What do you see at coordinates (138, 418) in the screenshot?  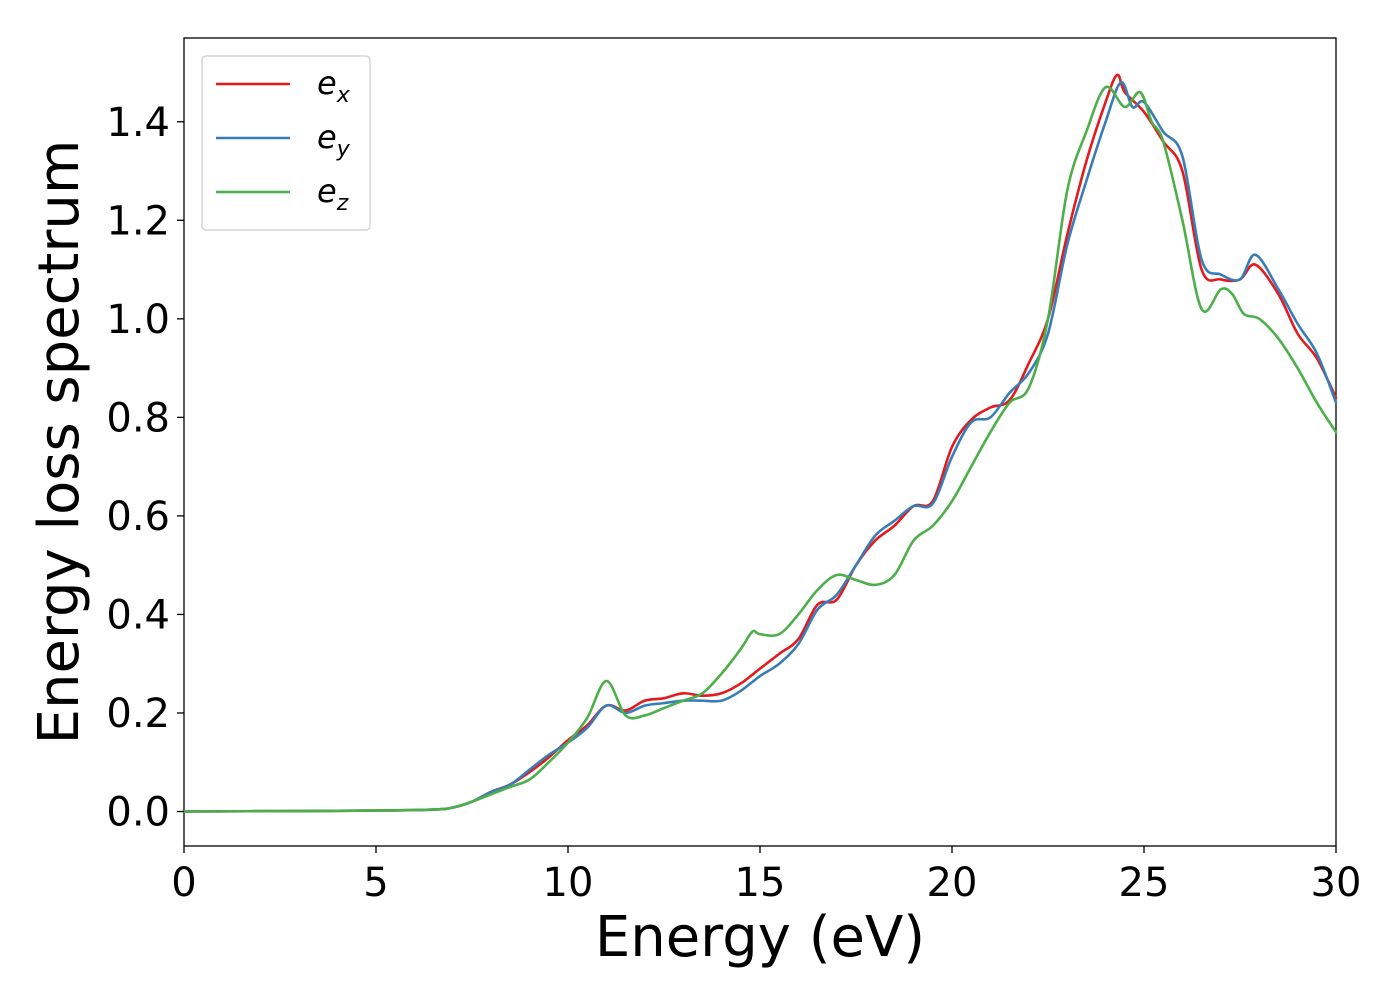 I see `y-tick-label: 0.8` at bounding box center [138, 418].